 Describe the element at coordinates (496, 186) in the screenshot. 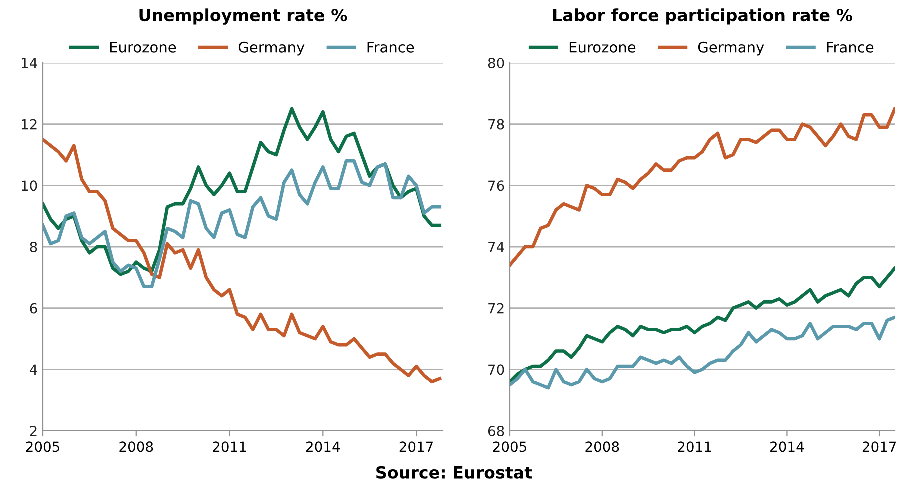

I see `y-tick-label: 76` at that location.